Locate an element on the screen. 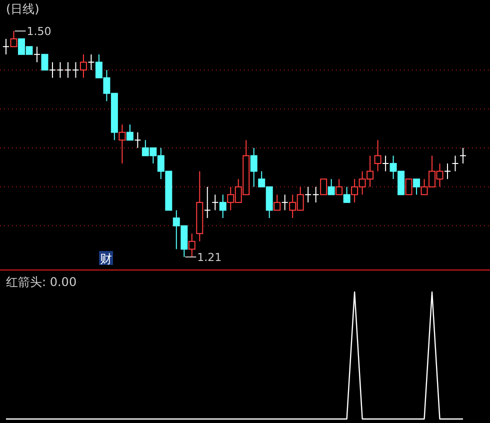  annotation: 1.21 is located at coordinates (209, 257).